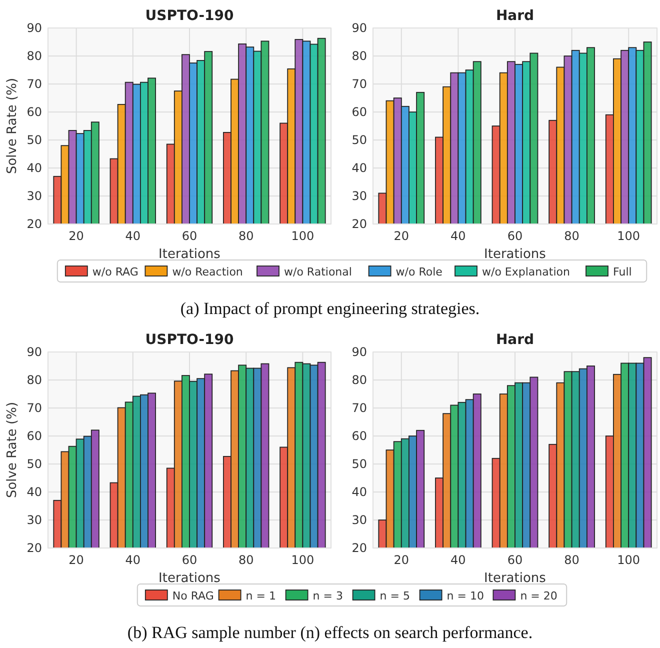  I want to click on legend-label: n = 5, so click(395, 596).